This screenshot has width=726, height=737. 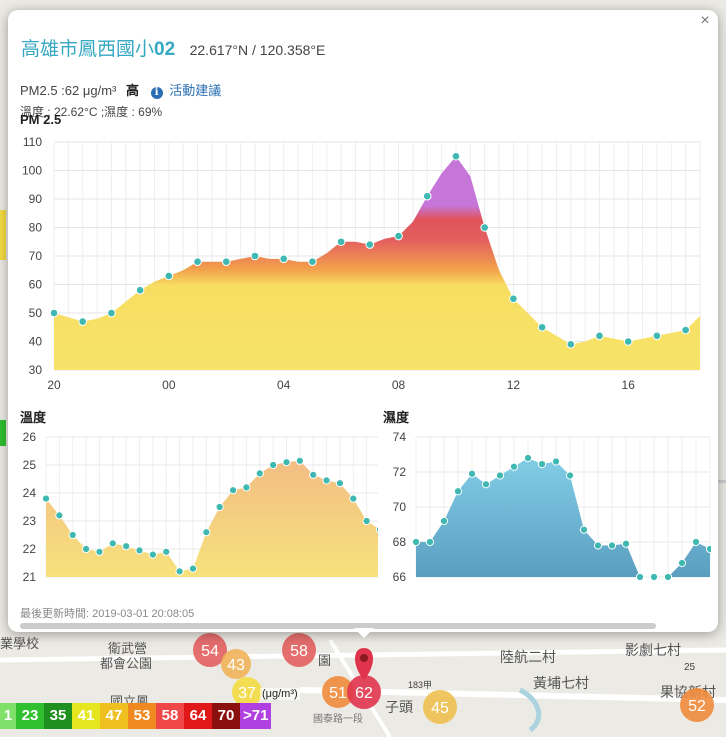 I want to click on horizontal-scrollbar, so click(x=338, y=626).